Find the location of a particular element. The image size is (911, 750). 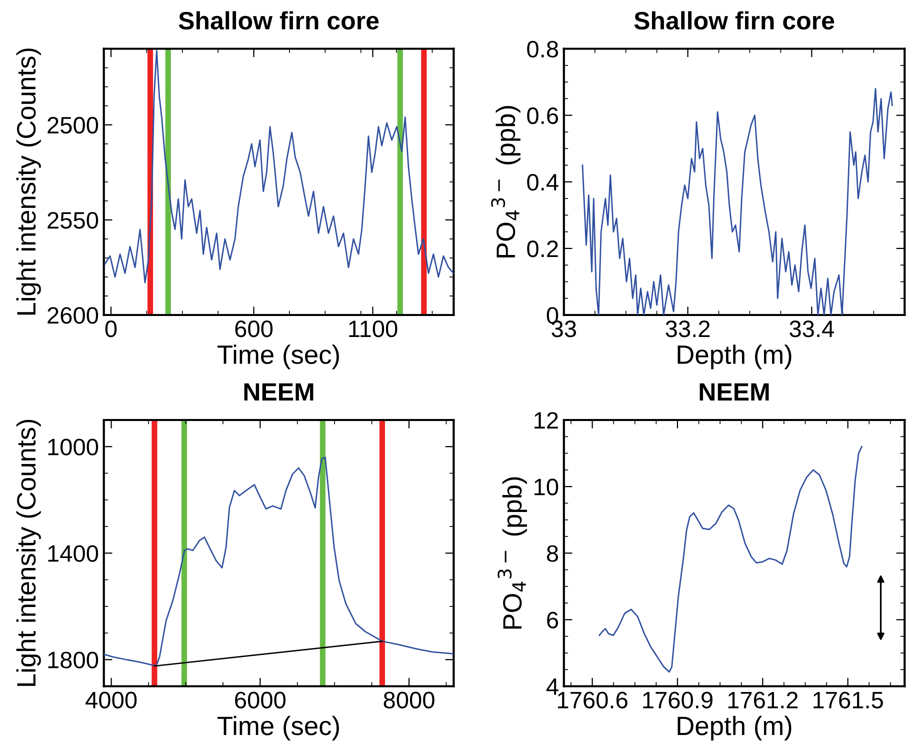

x-tick-label: 1760.9 is located at coordinates (677, 700).